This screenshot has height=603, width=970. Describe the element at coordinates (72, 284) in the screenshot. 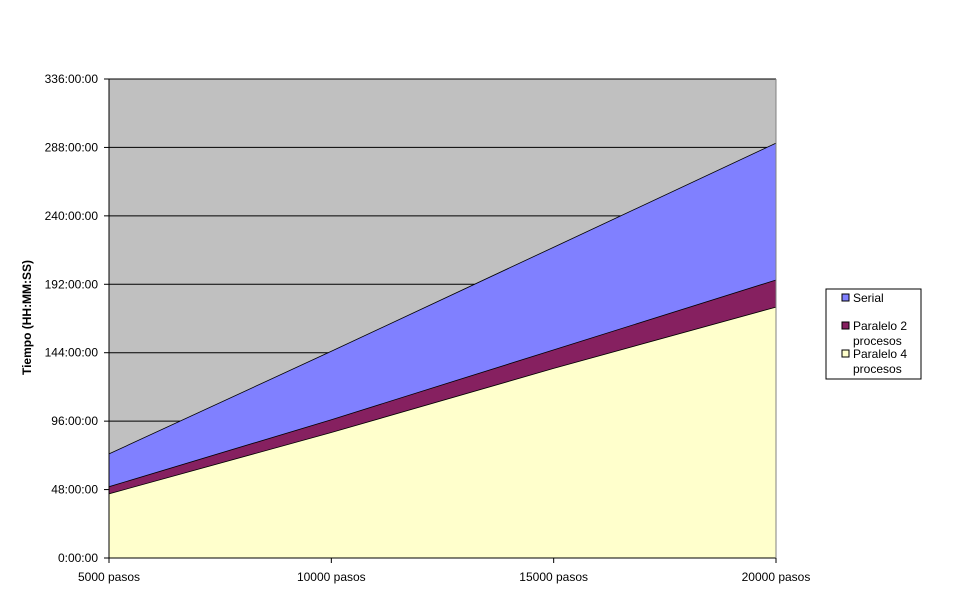

I see `y-tick-label: 192:00:00` at that location.